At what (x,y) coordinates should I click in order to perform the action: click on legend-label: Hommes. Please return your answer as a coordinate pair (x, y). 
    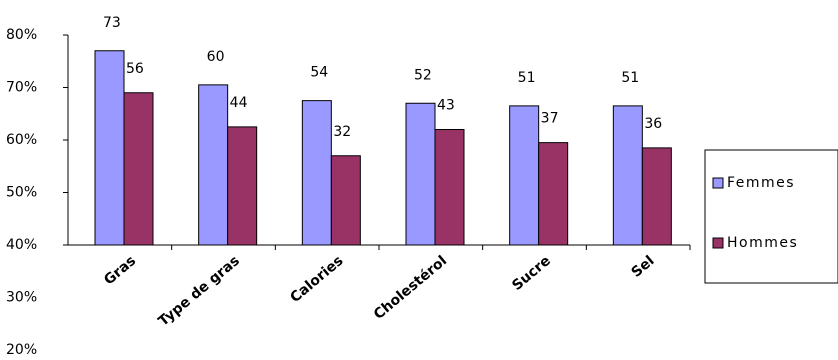
    Looking at the image, I should click on (762, 243).